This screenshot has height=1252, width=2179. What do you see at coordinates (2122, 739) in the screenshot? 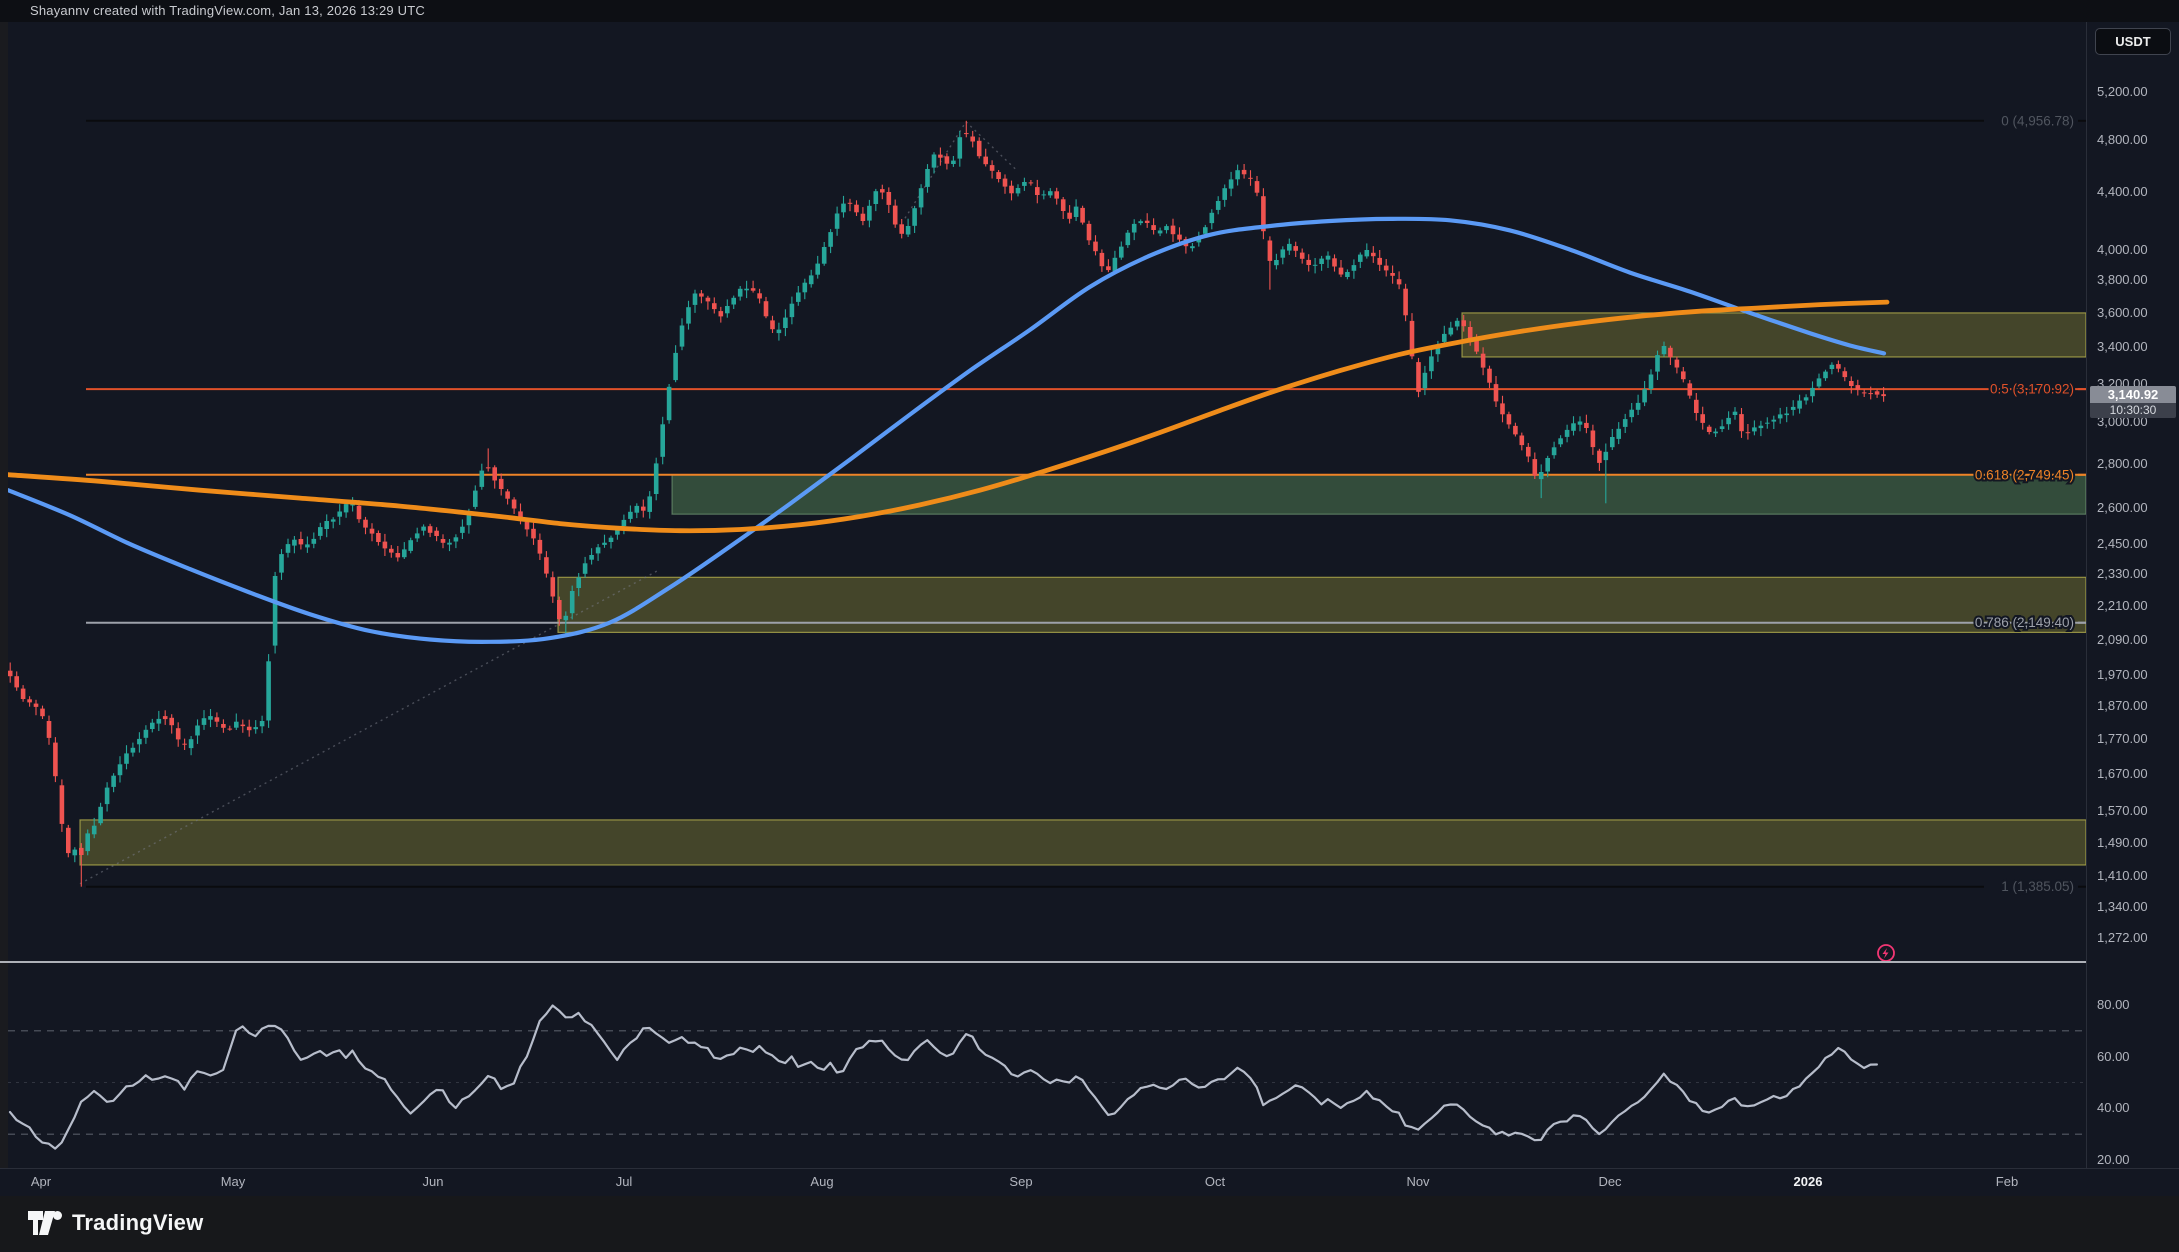
I see `price-tick-1770: 1,770.00` at bounding box center [2122, 739].